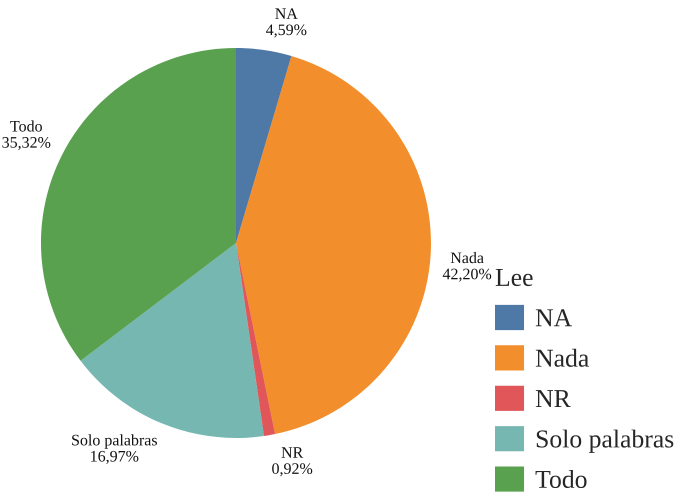 This screenshot has width=686, height=493. I want to click on data-label: 35,32%, so click(26, 143).